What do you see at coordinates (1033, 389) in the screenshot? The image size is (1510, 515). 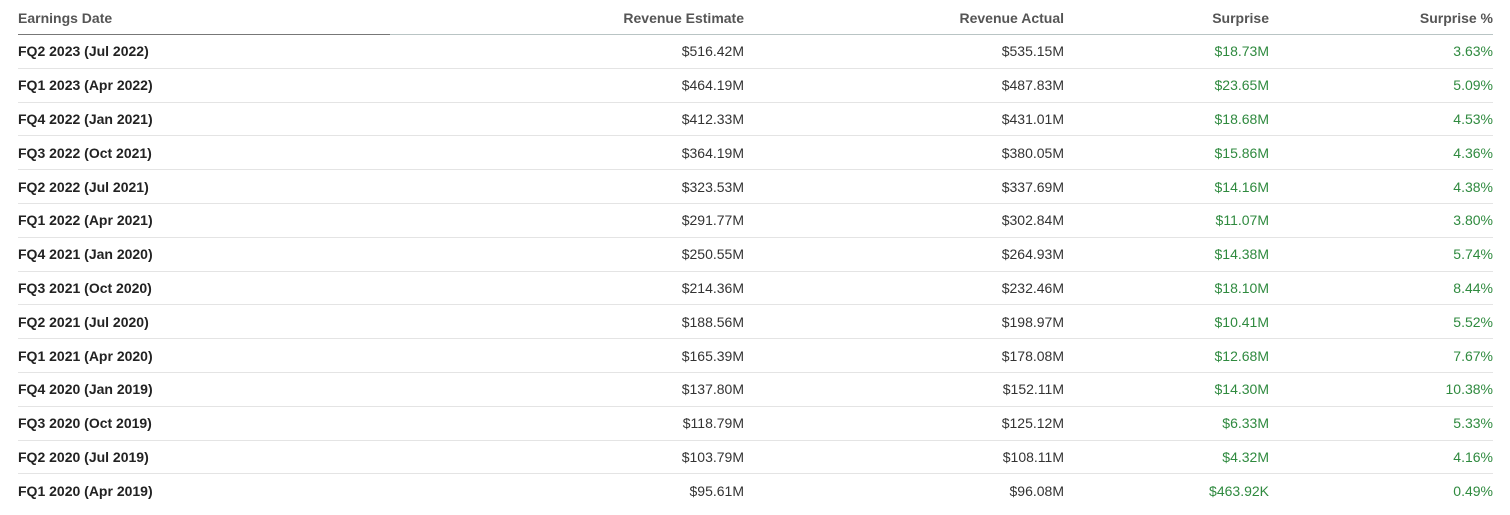 I see `cell-revenue-actual: $152.11M` at bounding box center [1033, 389].